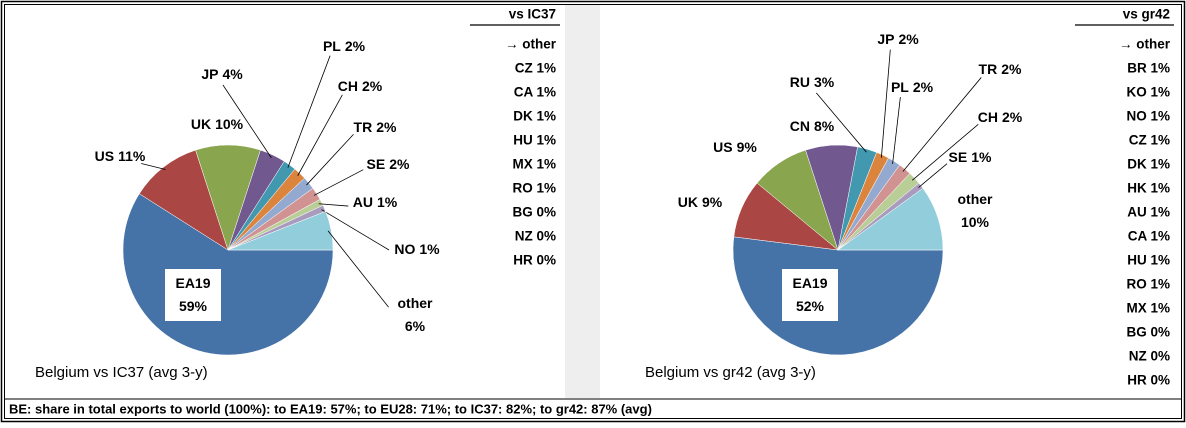 The width and height of the screenshot is (1186, 428). What do you see at coordinates (415, 326) in the screenshot?
I see `value-label: 6%` at bounding box center [415, 326].